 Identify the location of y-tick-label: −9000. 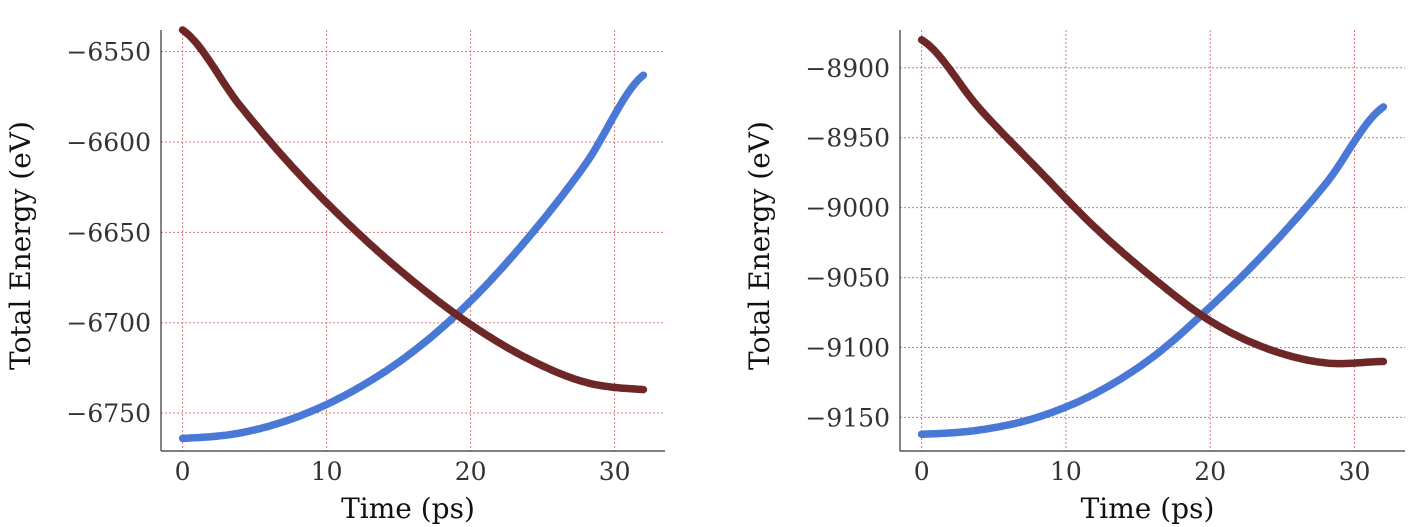
(847, 208).